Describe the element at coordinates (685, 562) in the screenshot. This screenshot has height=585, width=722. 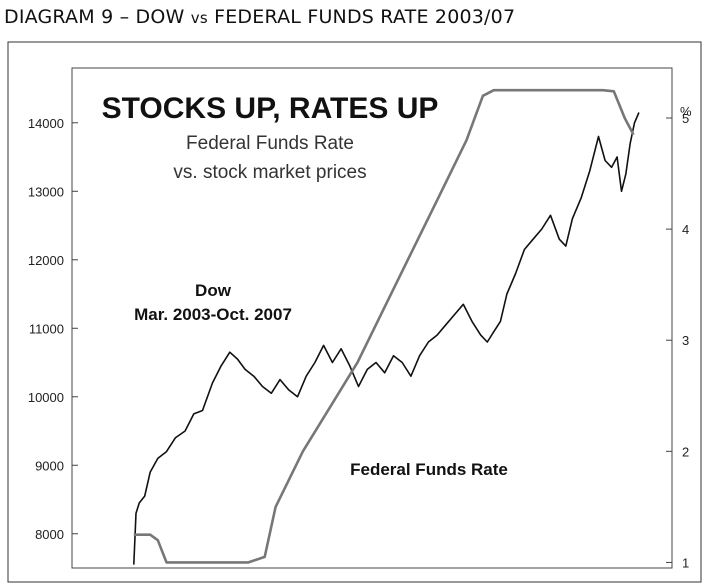
I see `right-tick-label: 1` at that location.